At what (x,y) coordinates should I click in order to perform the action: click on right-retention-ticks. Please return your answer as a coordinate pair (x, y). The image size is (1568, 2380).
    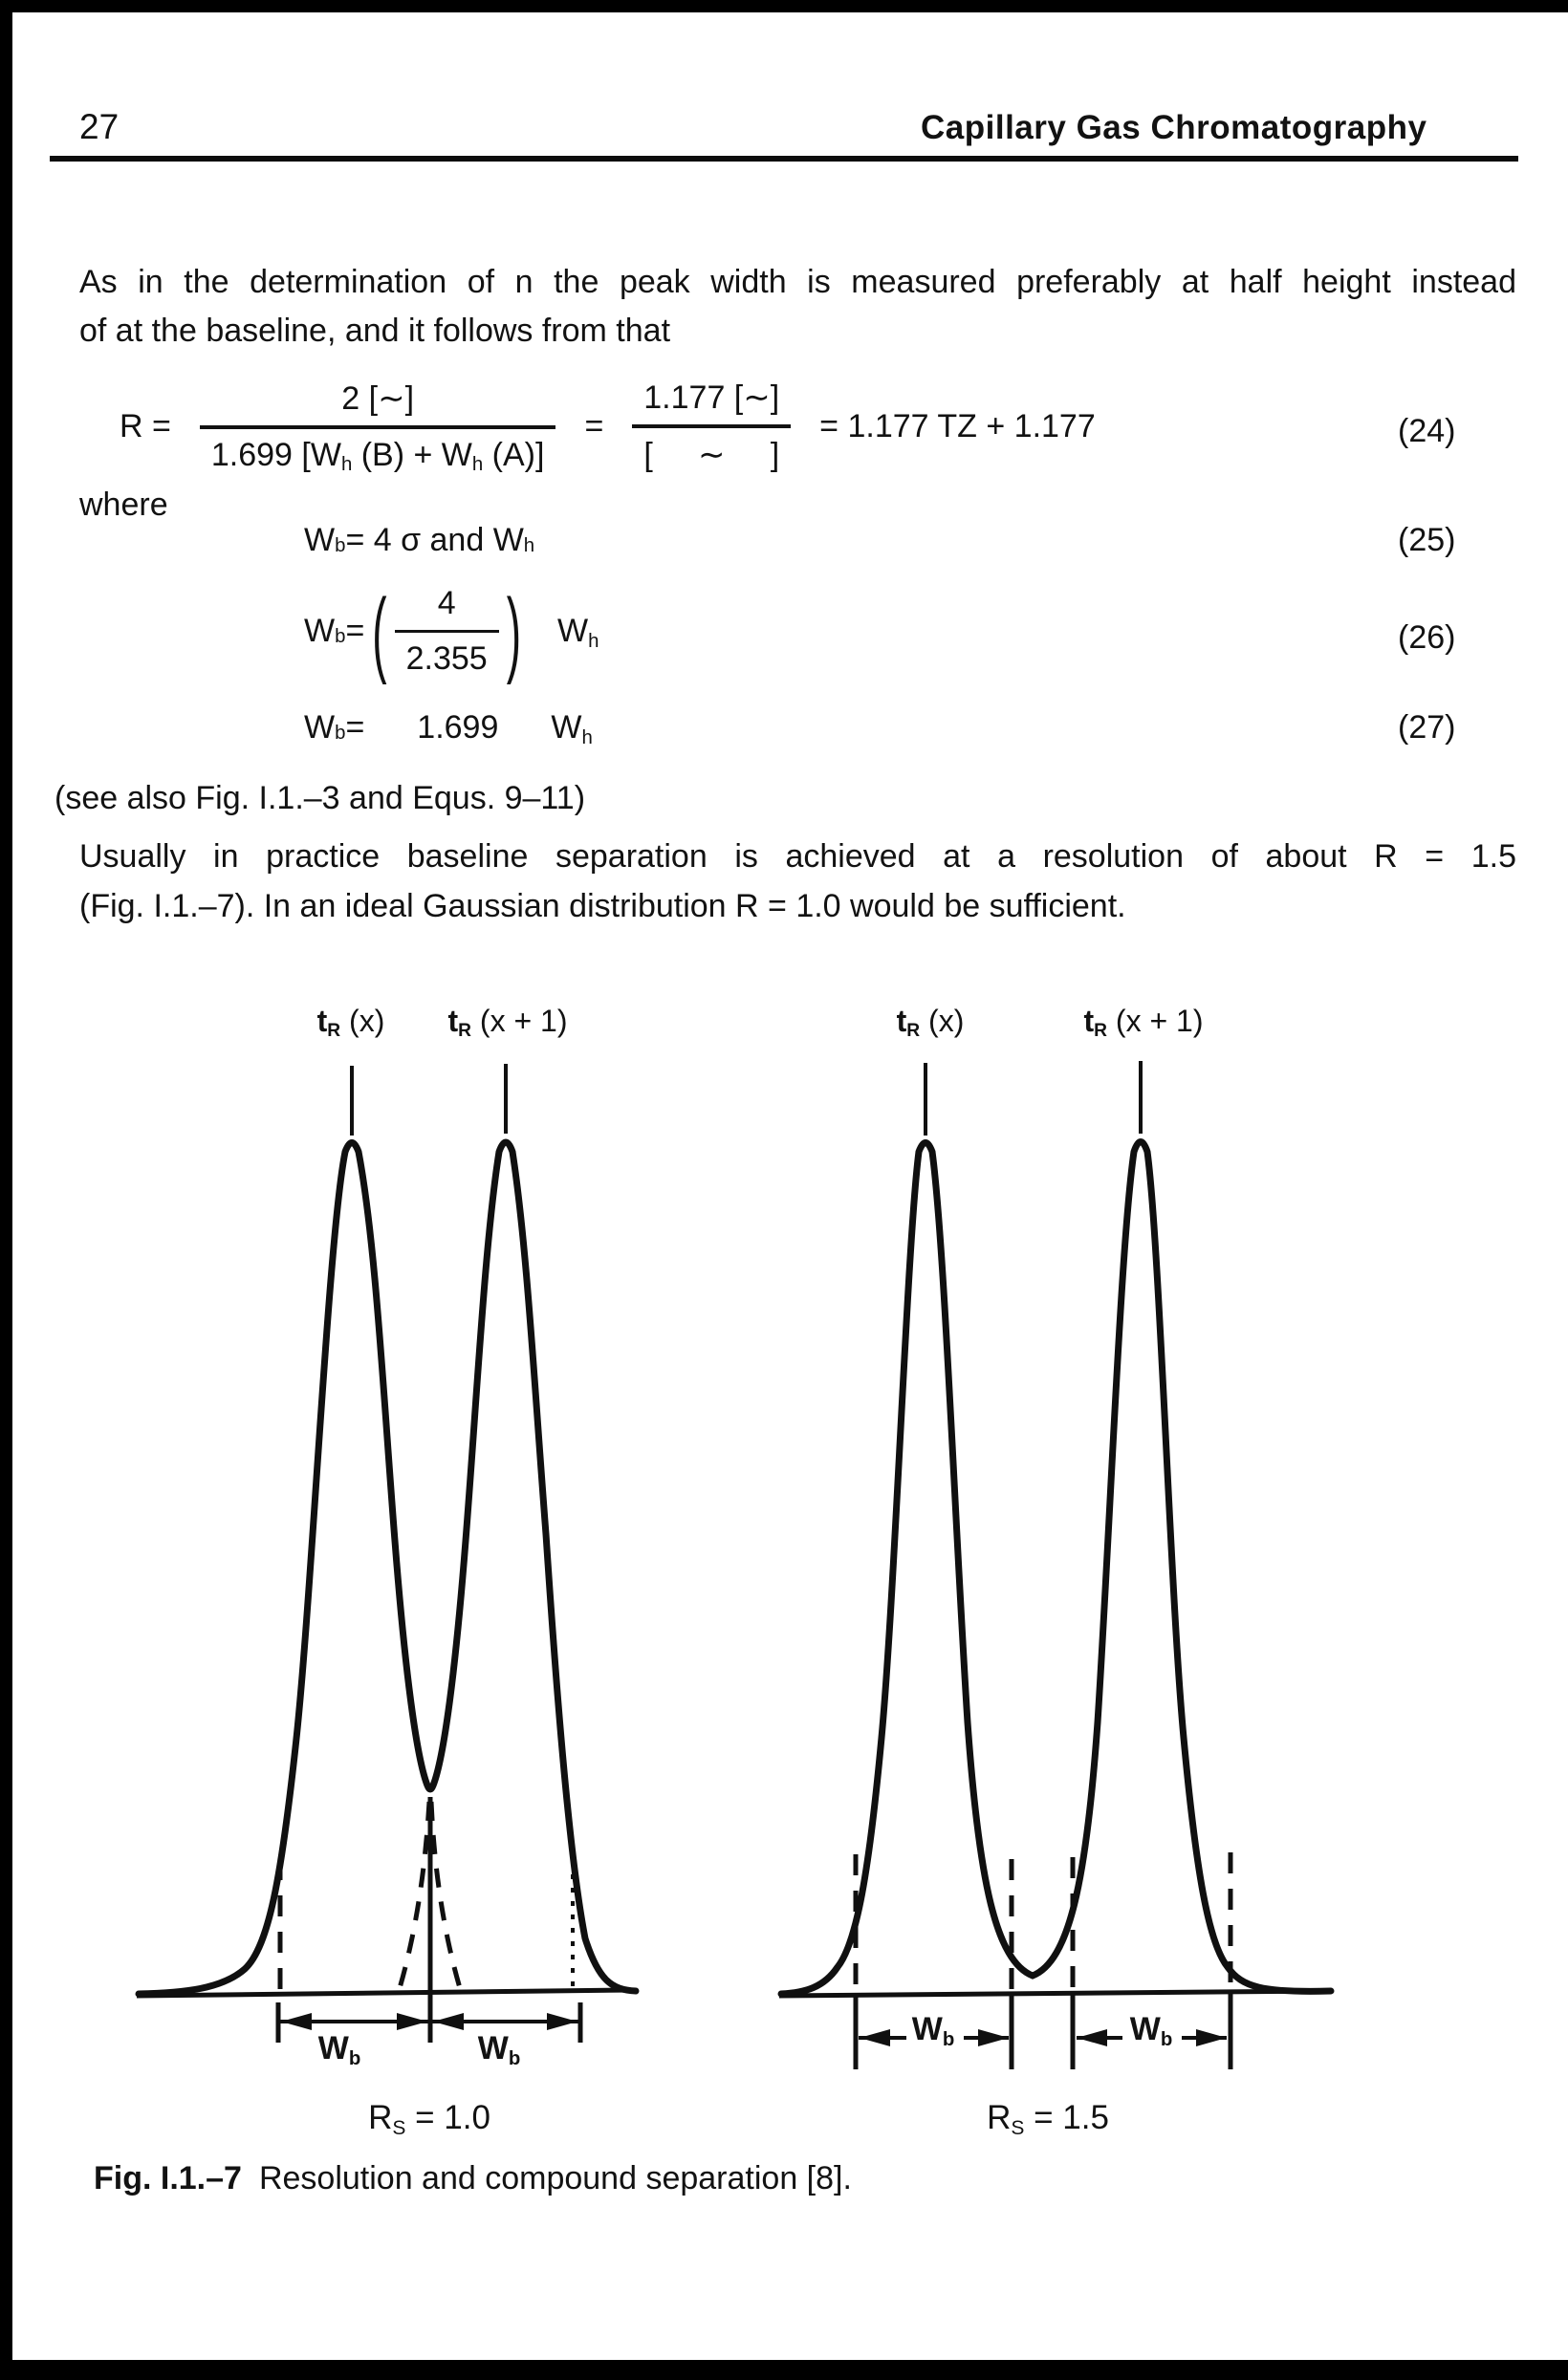
    Looking at the image, I should click on (1033, 1099).